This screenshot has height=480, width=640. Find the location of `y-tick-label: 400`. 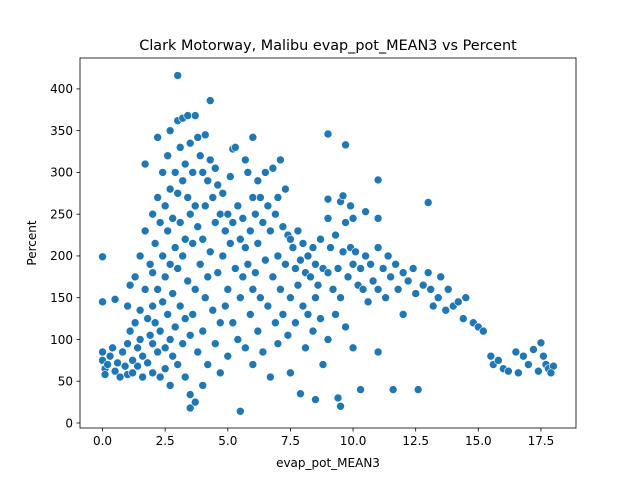

y-tick-label: 400 is located at coordinates (61, 89).